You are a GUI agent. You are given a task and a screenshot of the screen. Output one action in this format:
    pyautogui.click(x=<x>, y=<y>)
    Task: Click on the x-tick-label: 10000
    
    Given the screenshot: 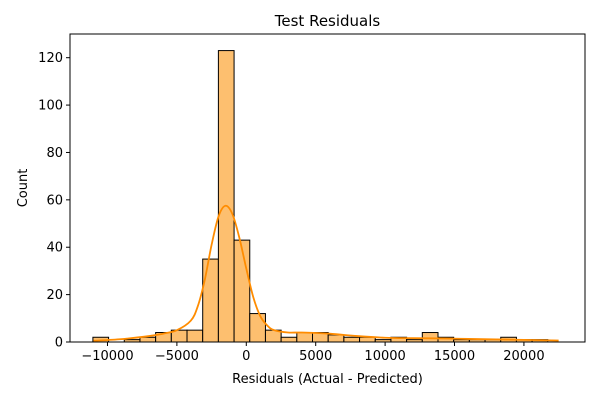 What is the action you would take?
    pyautogui.click(x=384, y=356)
    